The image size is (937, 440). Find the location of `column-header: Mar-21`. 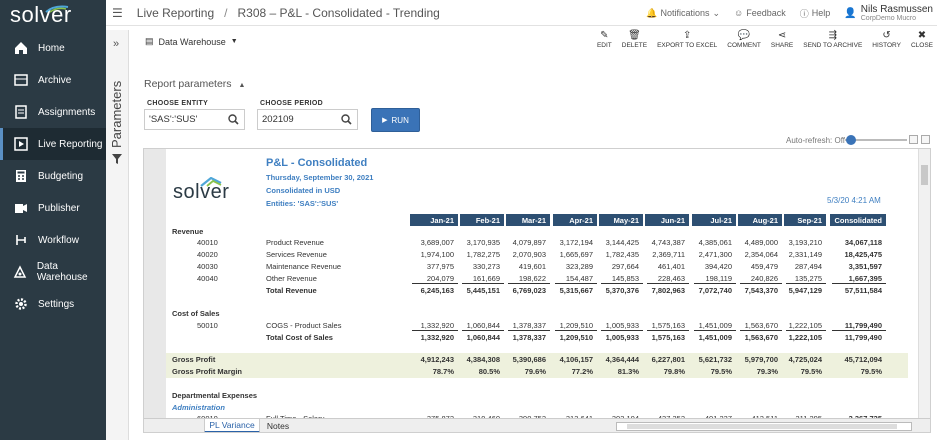

column-header: Mar-21 is located at coordinates (528, 220).